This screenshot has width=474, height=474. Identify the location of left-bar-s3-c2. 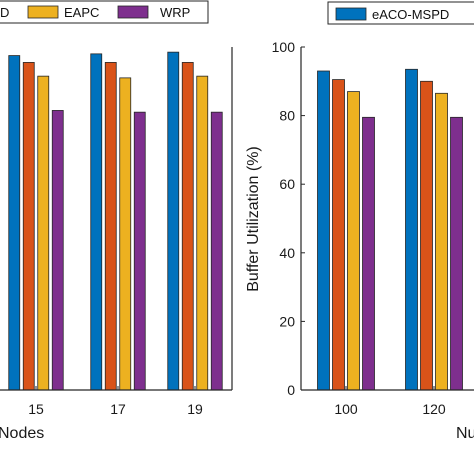
(216, 251).